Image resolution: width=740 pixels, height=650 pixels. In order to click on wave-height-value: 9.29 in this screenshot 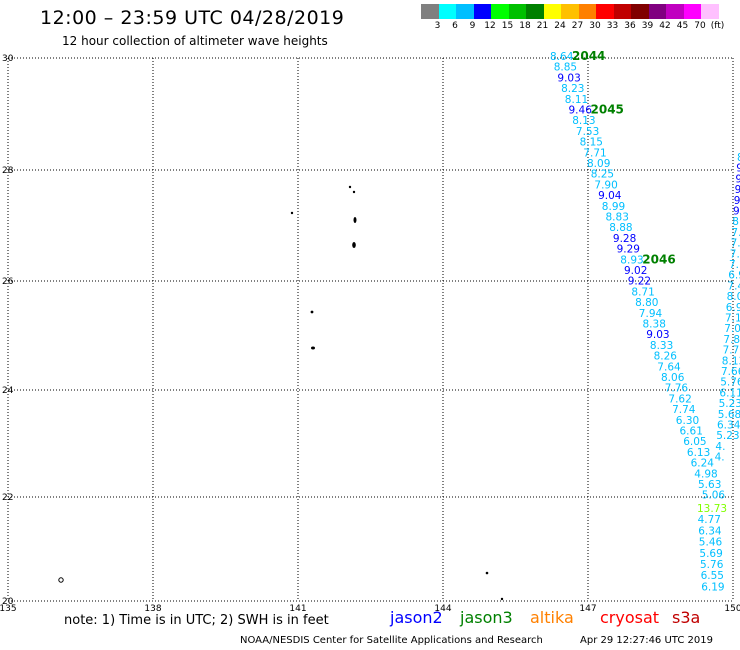, I will do `click(628, 250)`.